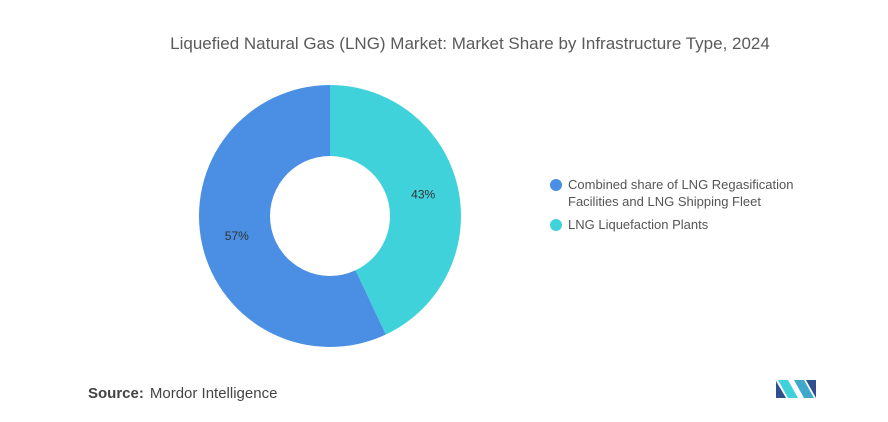  I want to click on source-name: Mordor Intelligence, so click(213, 393).